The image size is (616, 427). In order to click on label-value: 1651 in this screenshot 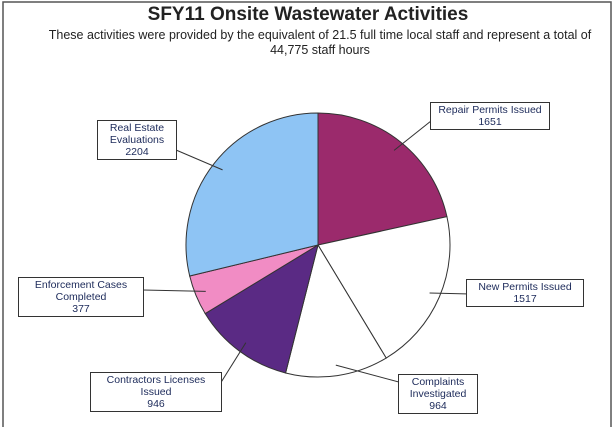, I will do `click(490, 122)`.